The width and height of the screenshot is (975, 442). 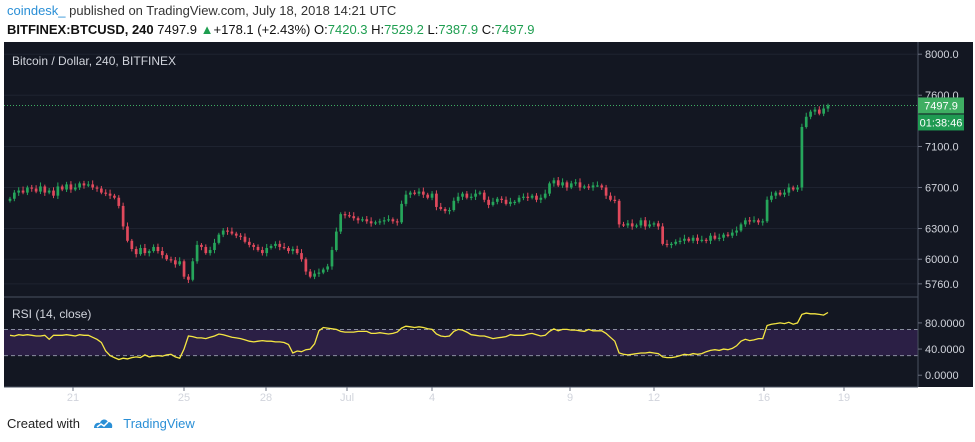 What do you see at coordinates (347, 29) in the screenshot?
I see `open-value: 7420.3` at bounding box center [347, 29].